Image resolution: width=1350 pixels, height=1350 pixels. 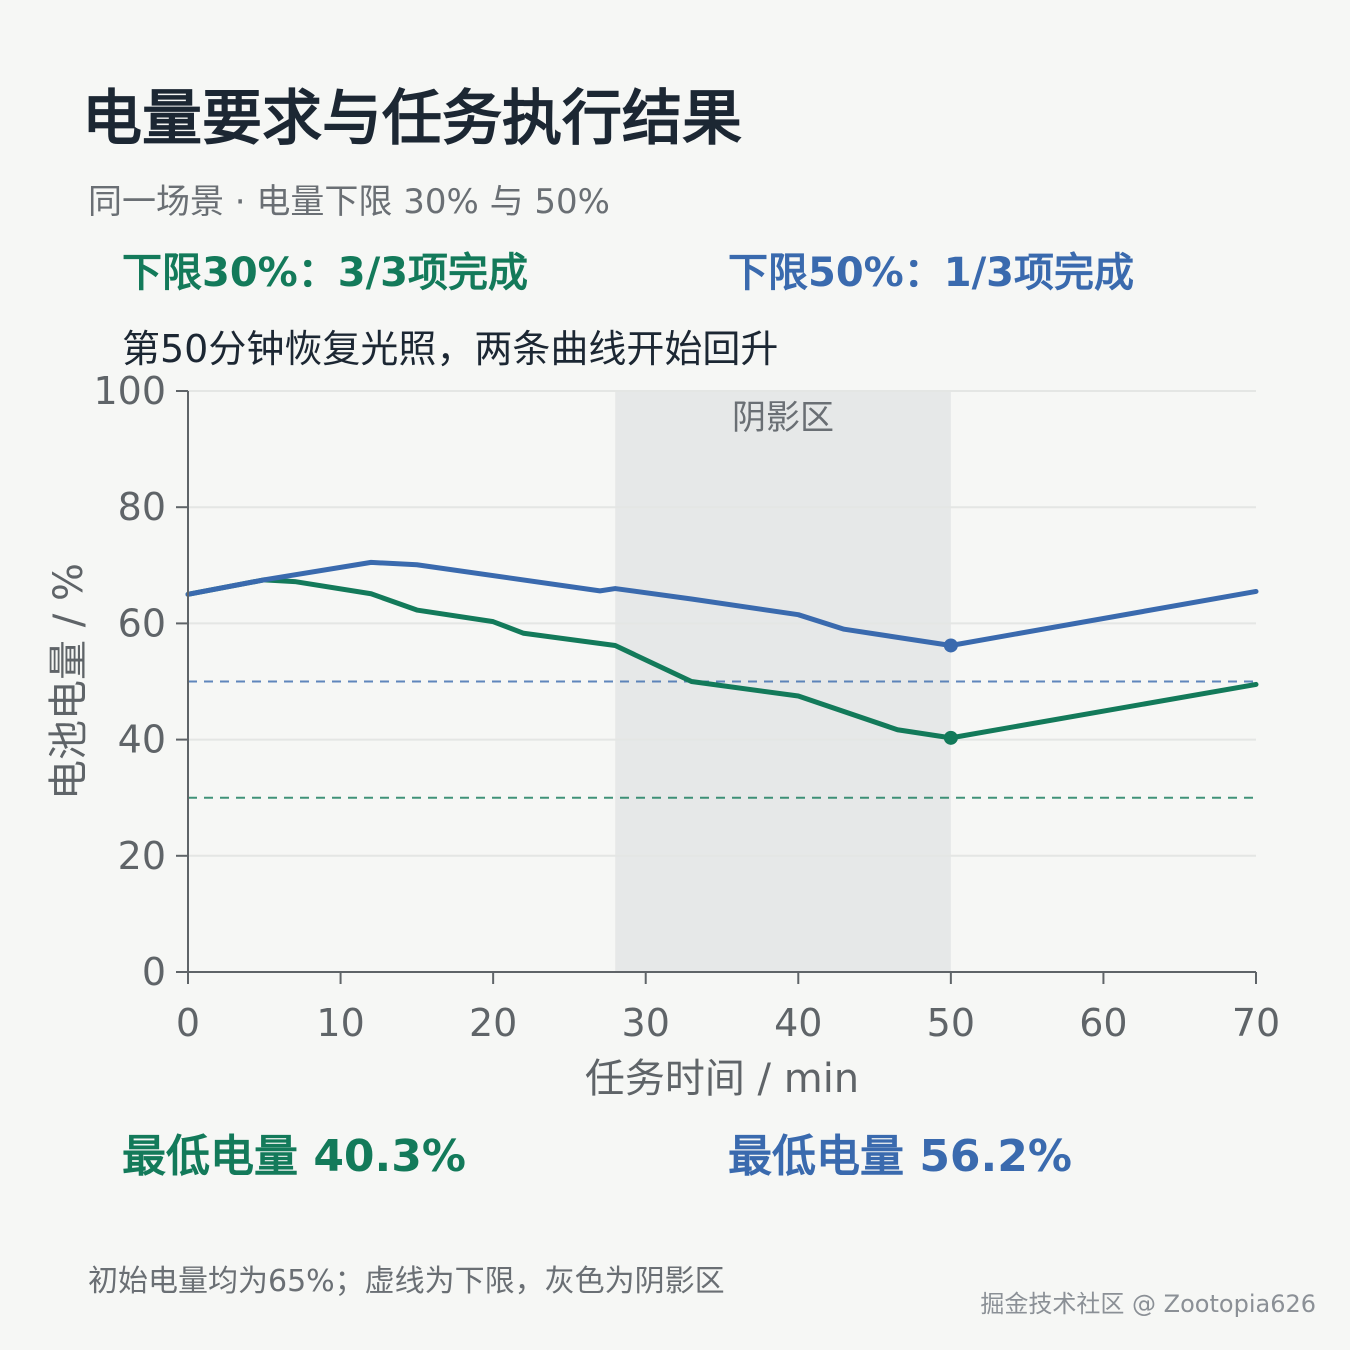 What do you see at coordinates (1148, 1304) in the screenshot?
I see `watermark: 掘金技术社区 @ Zootopia626` at bounding box center [1148, 1304].